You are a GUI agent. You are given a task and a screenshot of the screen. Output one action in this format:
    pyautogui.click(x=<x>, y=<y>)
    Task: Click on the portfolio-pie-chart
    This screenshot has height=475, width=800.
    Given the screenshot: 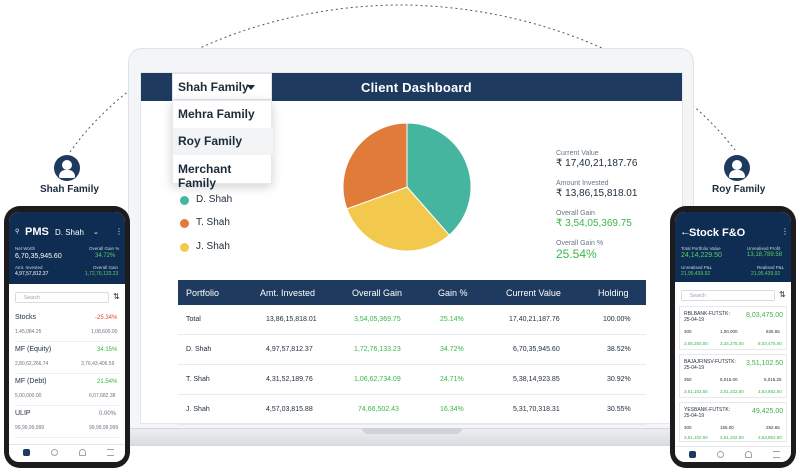 What is the action you would take?
    pyautogui.click(x=407, y=187)
    